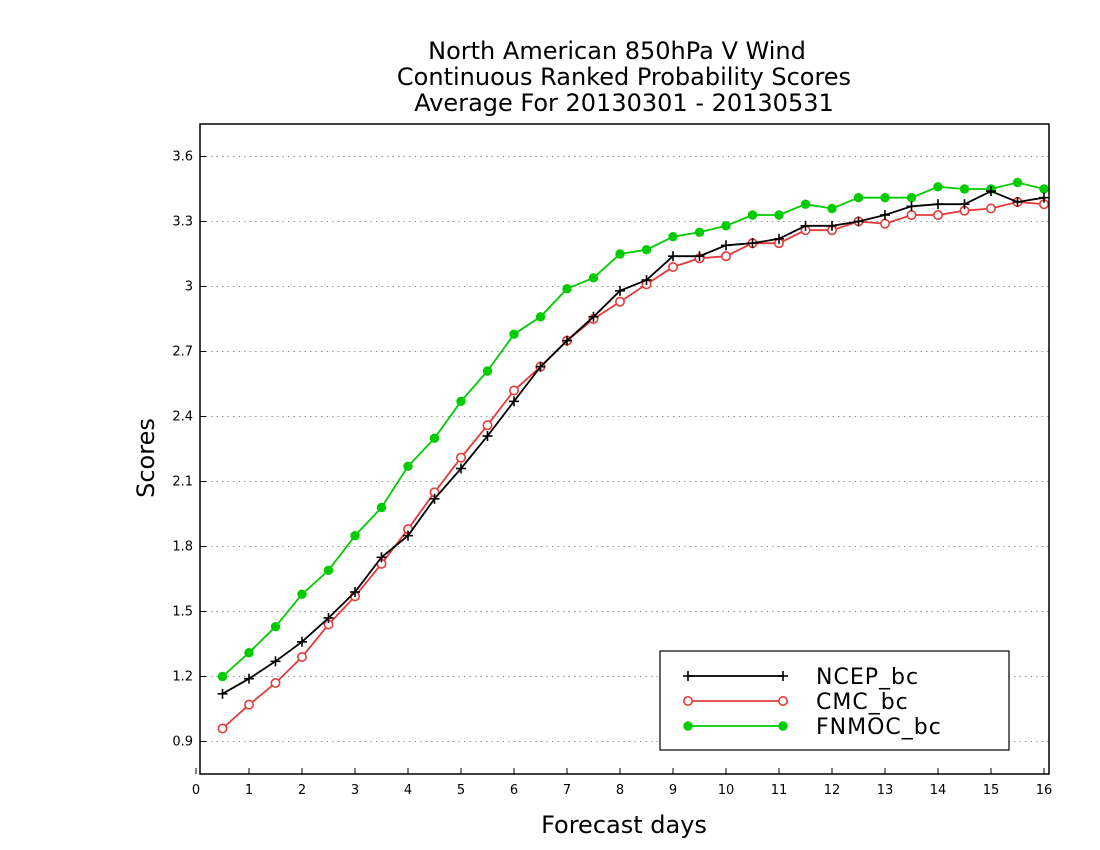 The width and height of the screenshot is (1100, 850). What do you see at coordinates (408, 790) in the screenshot?
I see `x-tick-label: 4` at bounding box center [408, 790].